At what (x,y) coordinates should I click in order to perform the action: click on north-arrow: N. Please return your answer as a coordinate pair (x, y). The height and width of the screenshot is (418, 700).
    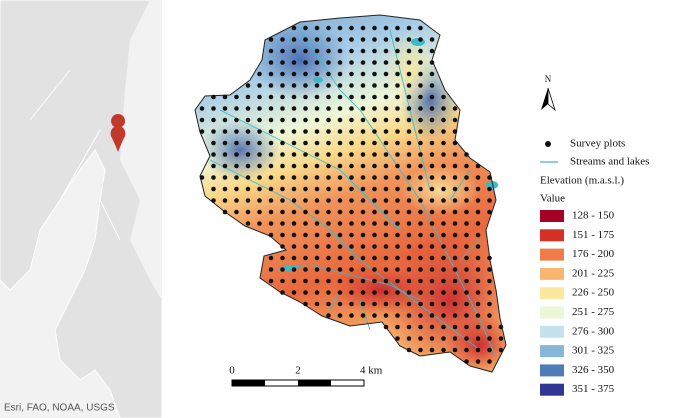
    Looking at the image, I should click on (548, 93).